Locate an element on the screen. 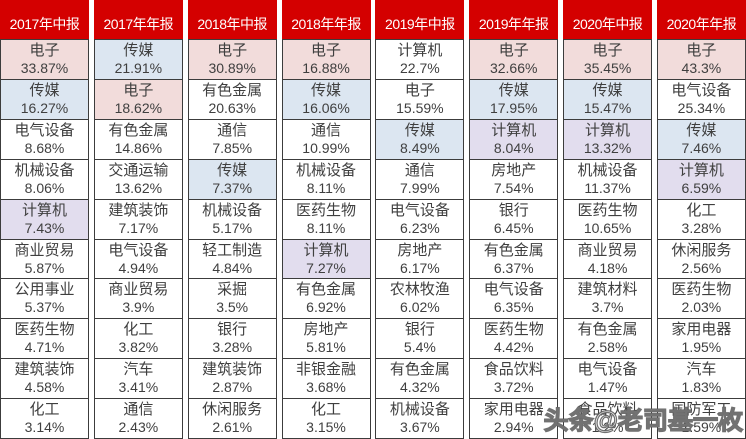  sector-cell: 采掘 3.5% is located at coordinates (232, 298).